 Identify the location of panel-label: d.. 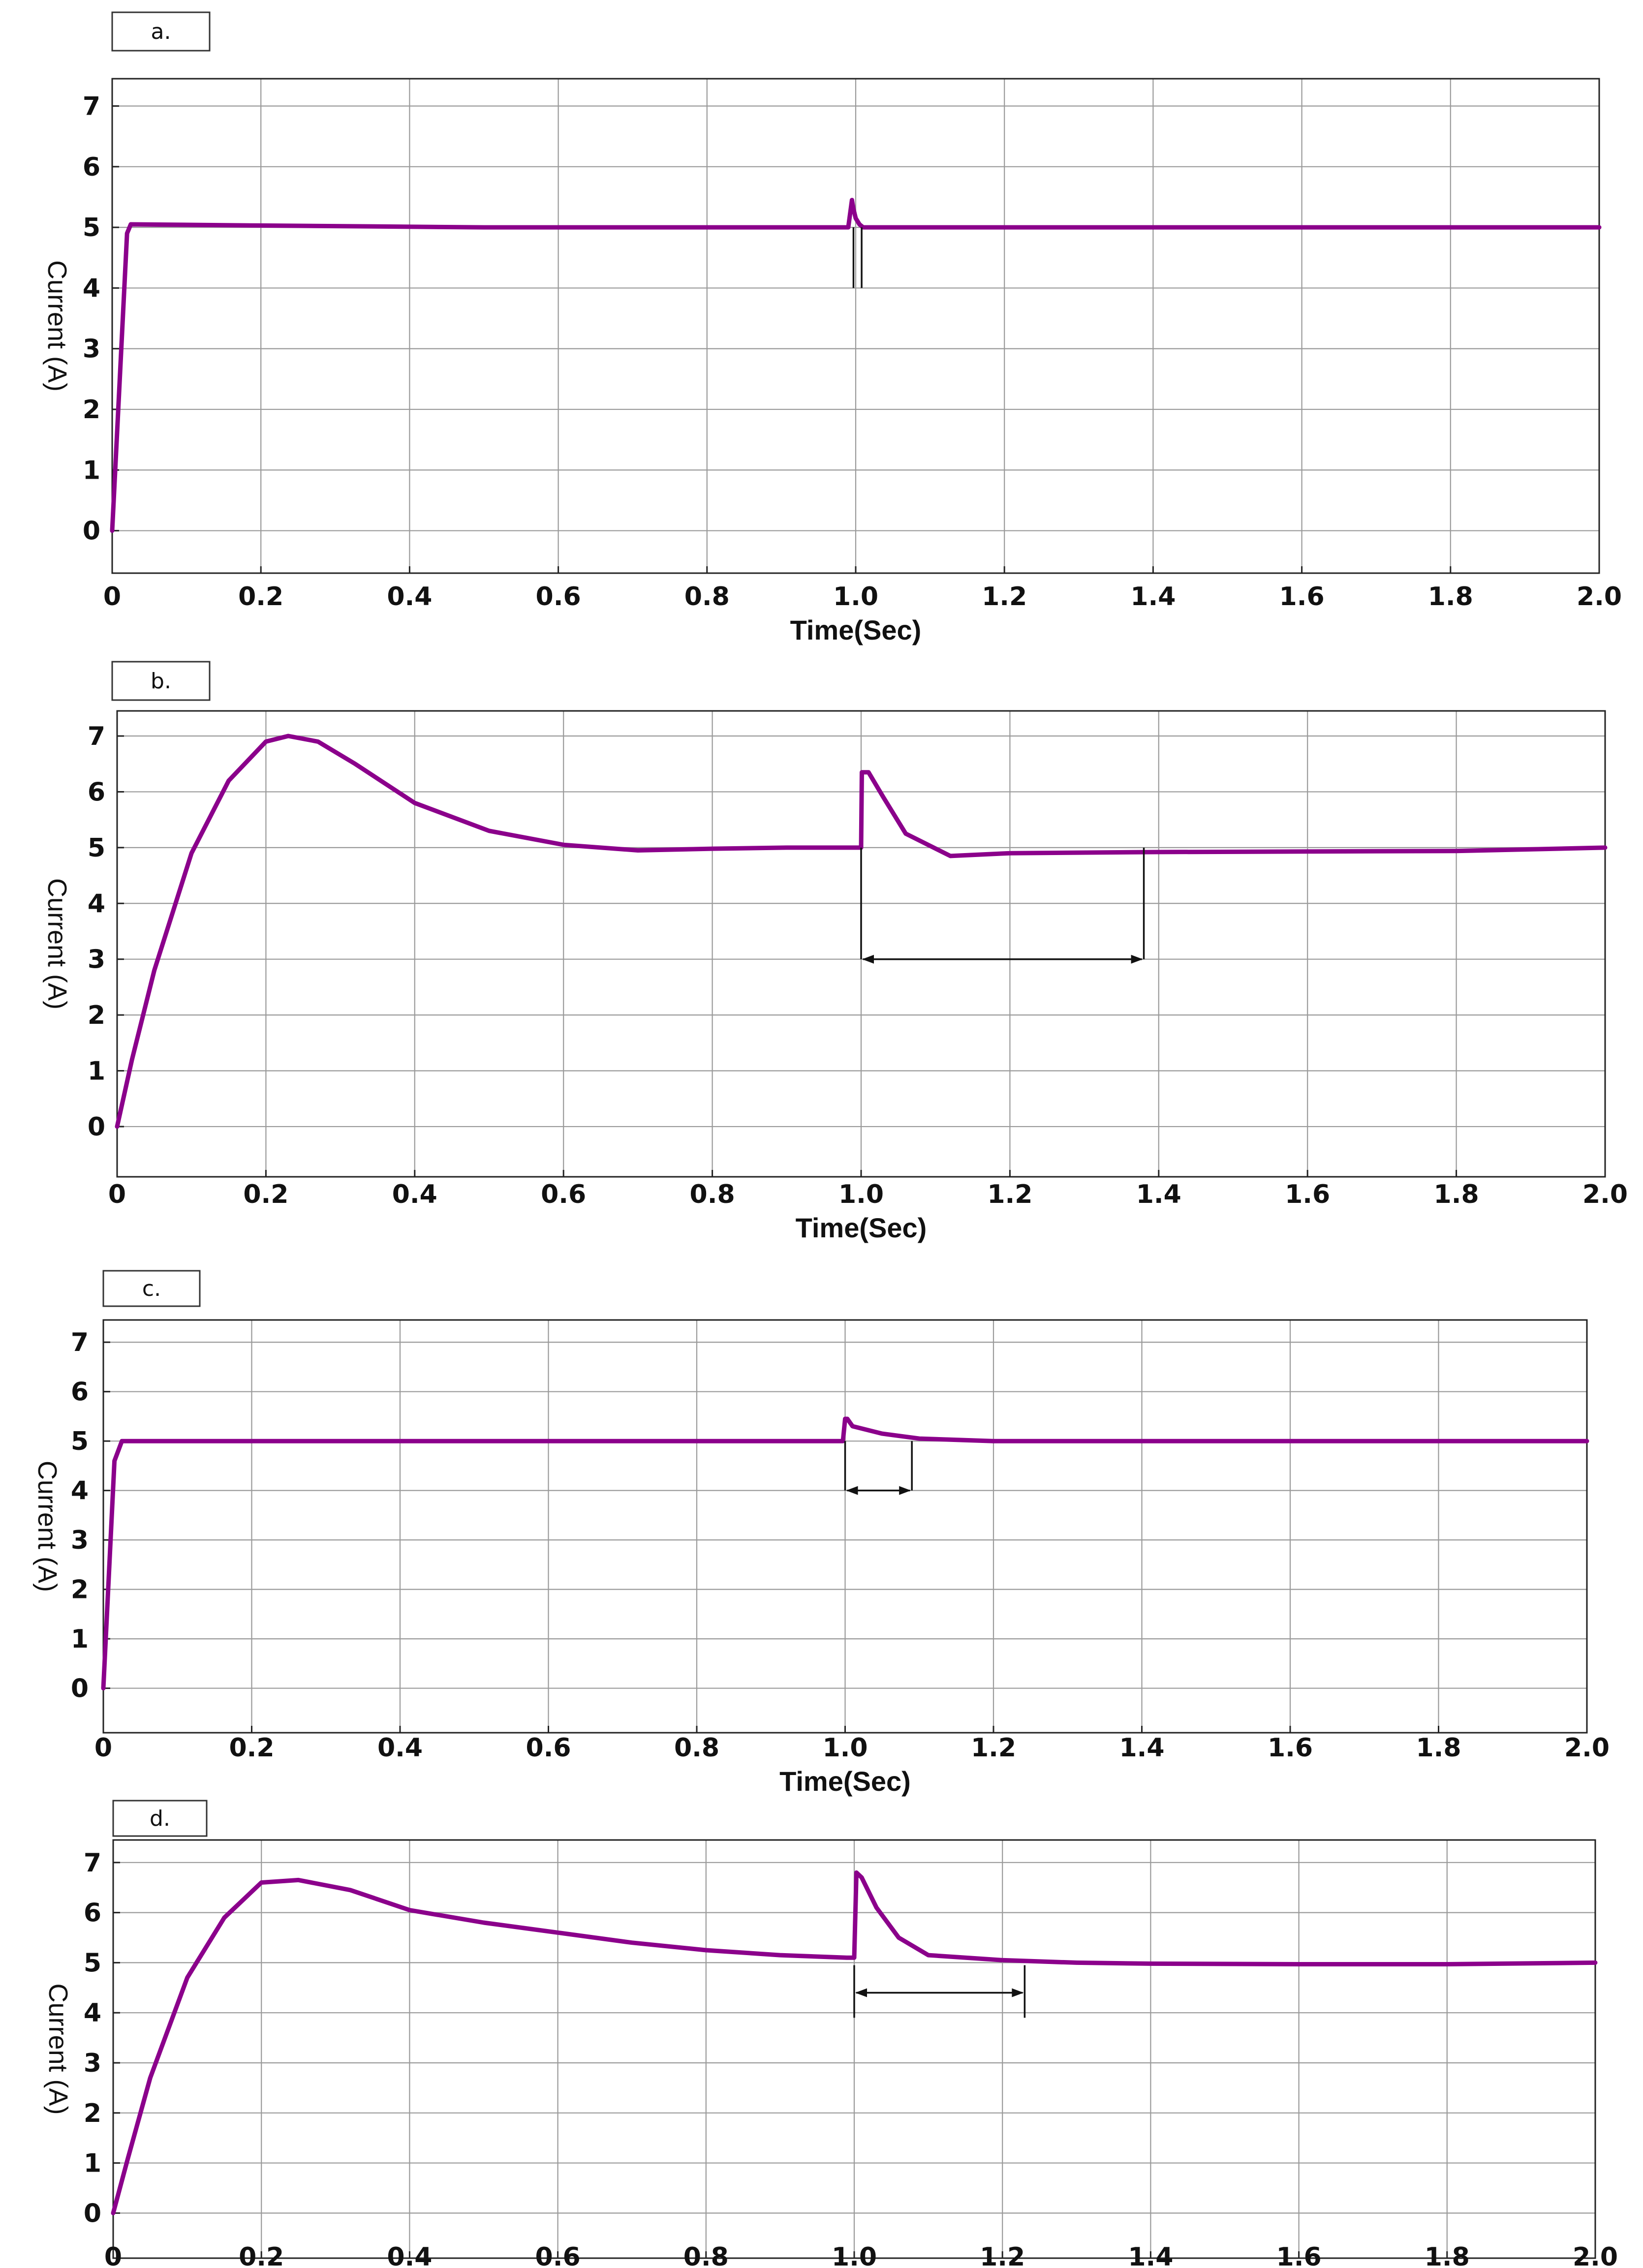
(160, 1818).